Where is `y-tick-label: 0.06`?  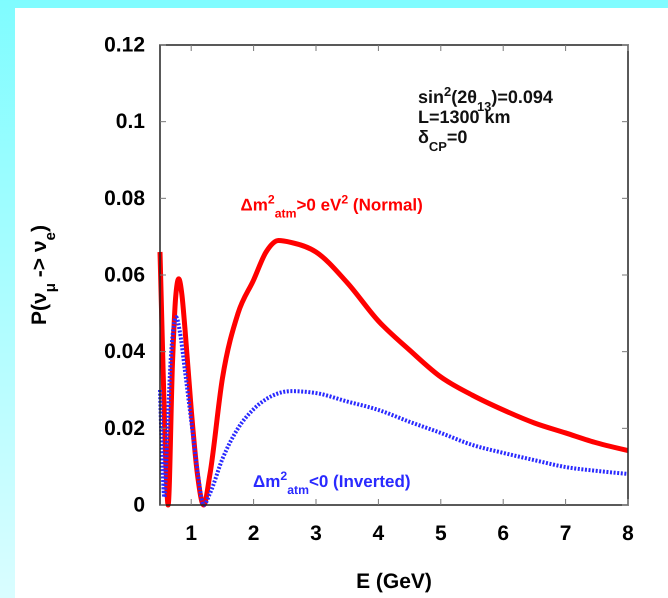
y-tick-label: 0.06 is located at coordinates (124, 275).